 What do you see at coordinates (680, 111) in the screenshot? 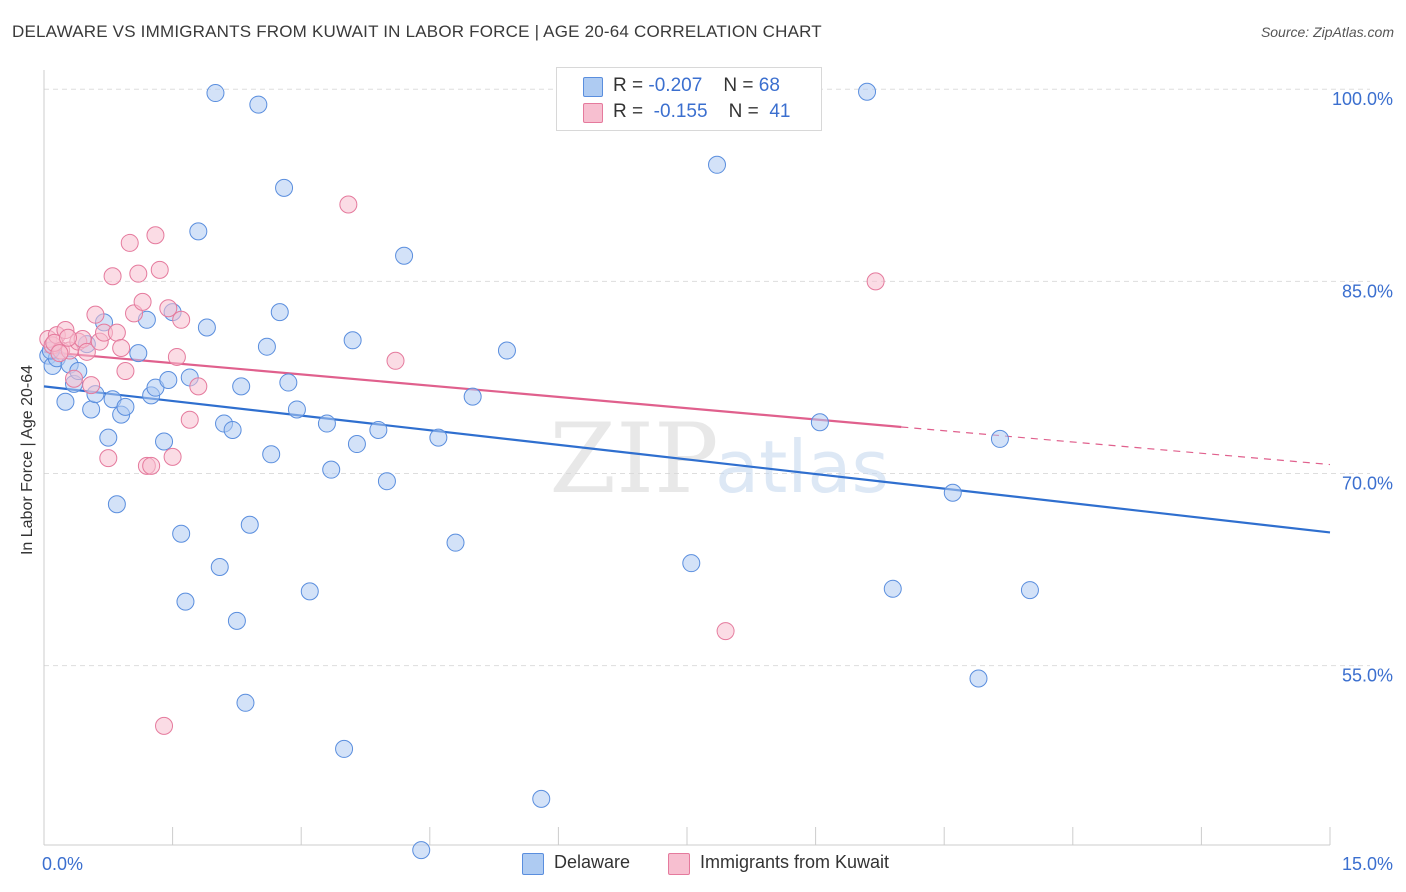
I see `r-value: -0.155` at bounding box center [680, 111].